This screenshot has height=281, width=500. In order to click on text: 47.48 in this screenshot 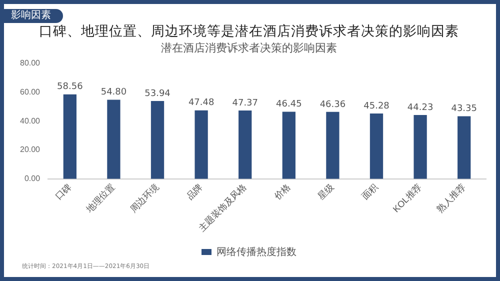, I will do `click(201, 103)`.